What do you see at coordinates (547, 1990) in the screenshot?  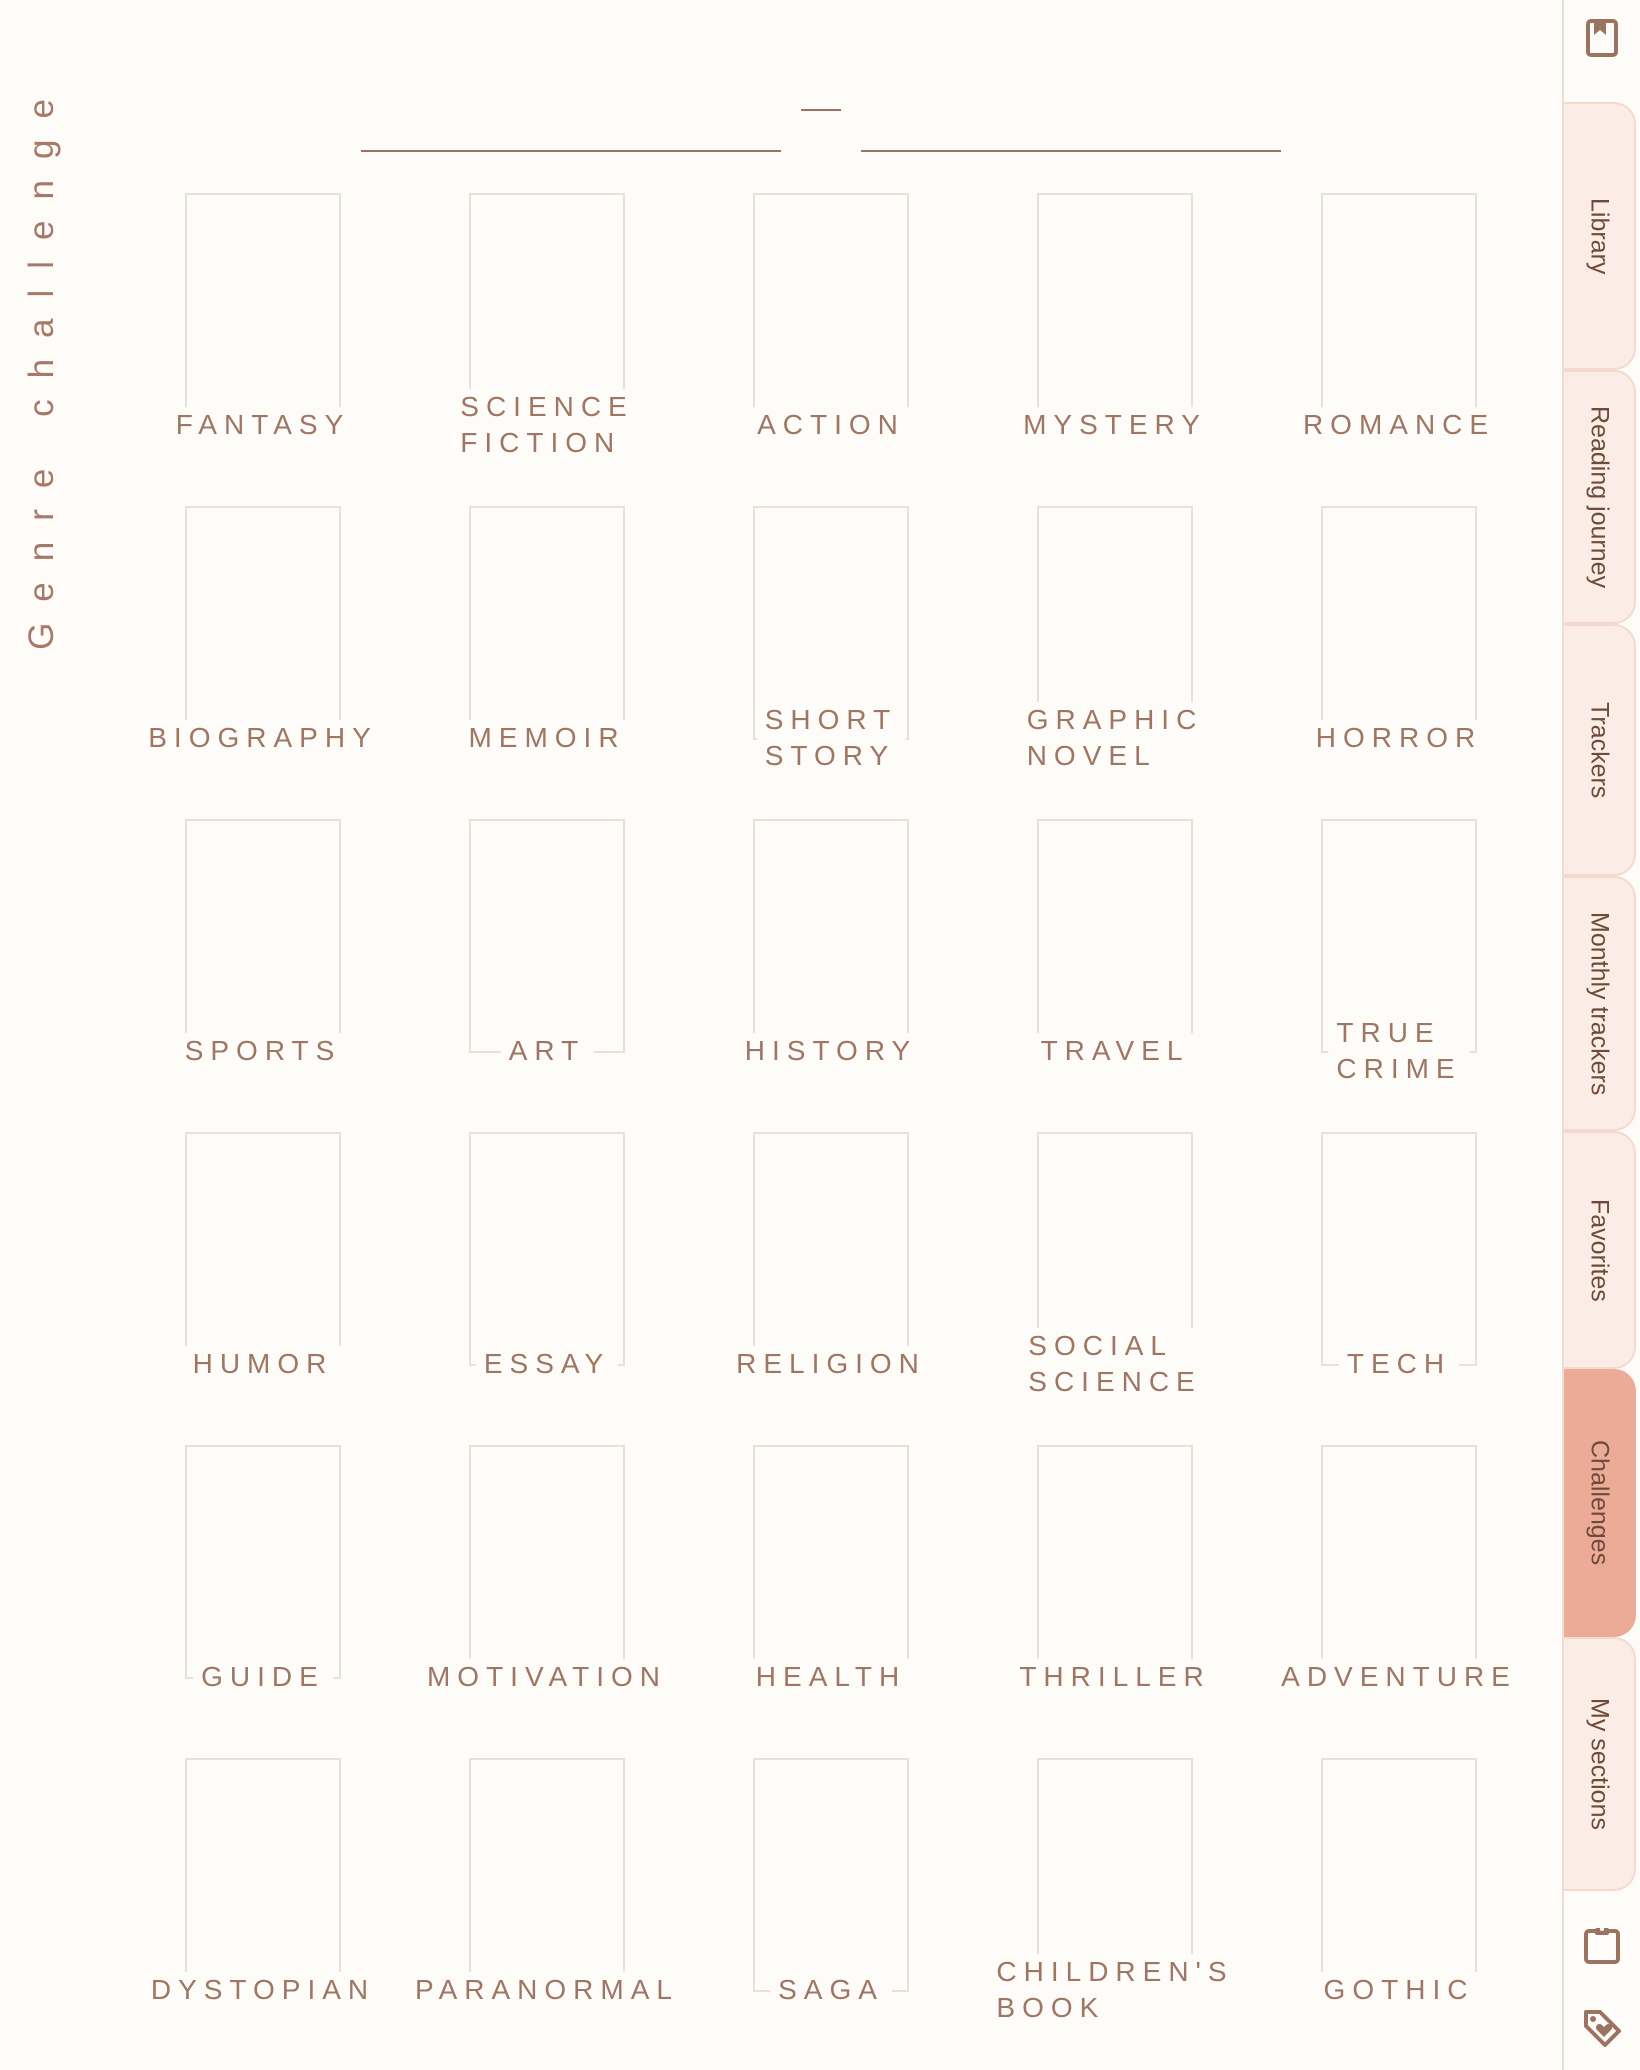 I see `genre-label: PARANORMAL` at bounding box center [547, 1990].